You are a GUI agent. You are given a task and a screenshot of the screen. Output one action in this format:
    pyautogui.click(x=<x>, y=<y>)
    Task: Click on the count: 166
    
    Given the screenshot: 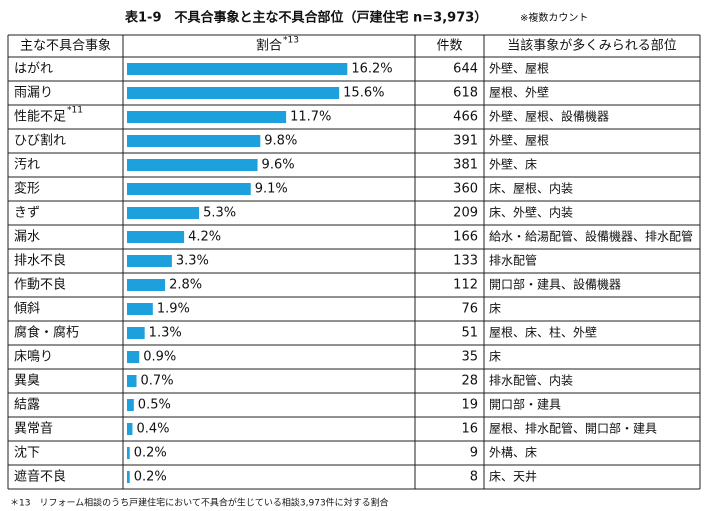 What is the action you would take?
    pyautogui.click(x=465, y=237)
    